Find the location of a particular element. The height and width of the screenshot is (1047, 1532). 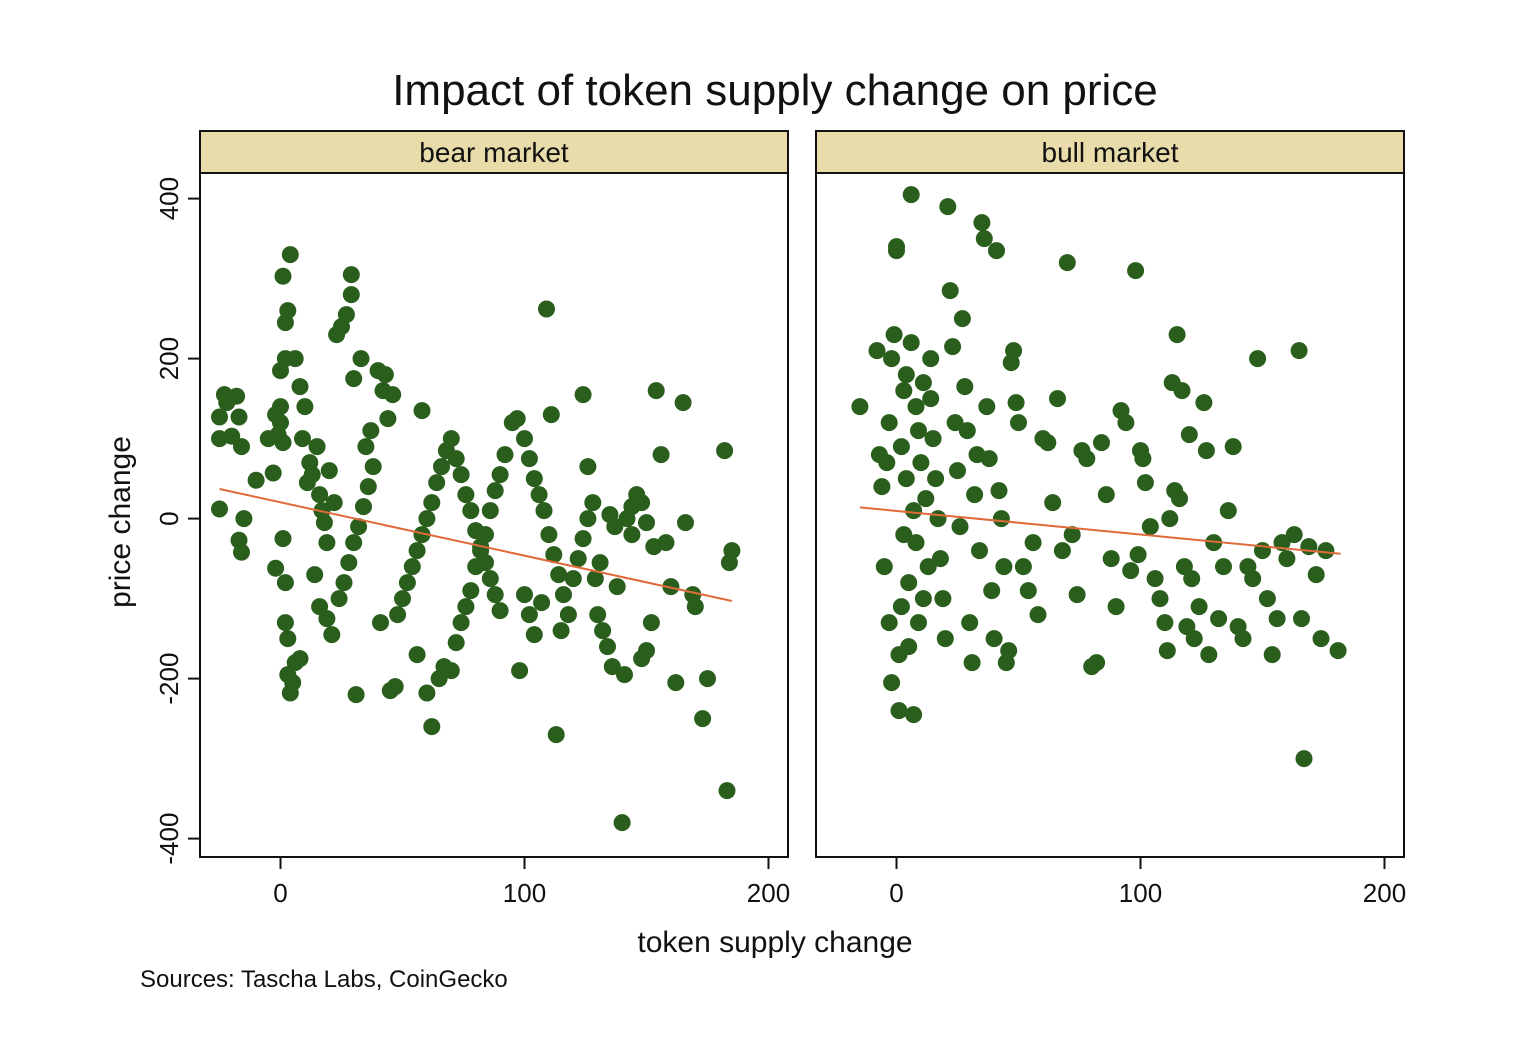

y-tick-label: -400 is located at coordinates (169, 839).